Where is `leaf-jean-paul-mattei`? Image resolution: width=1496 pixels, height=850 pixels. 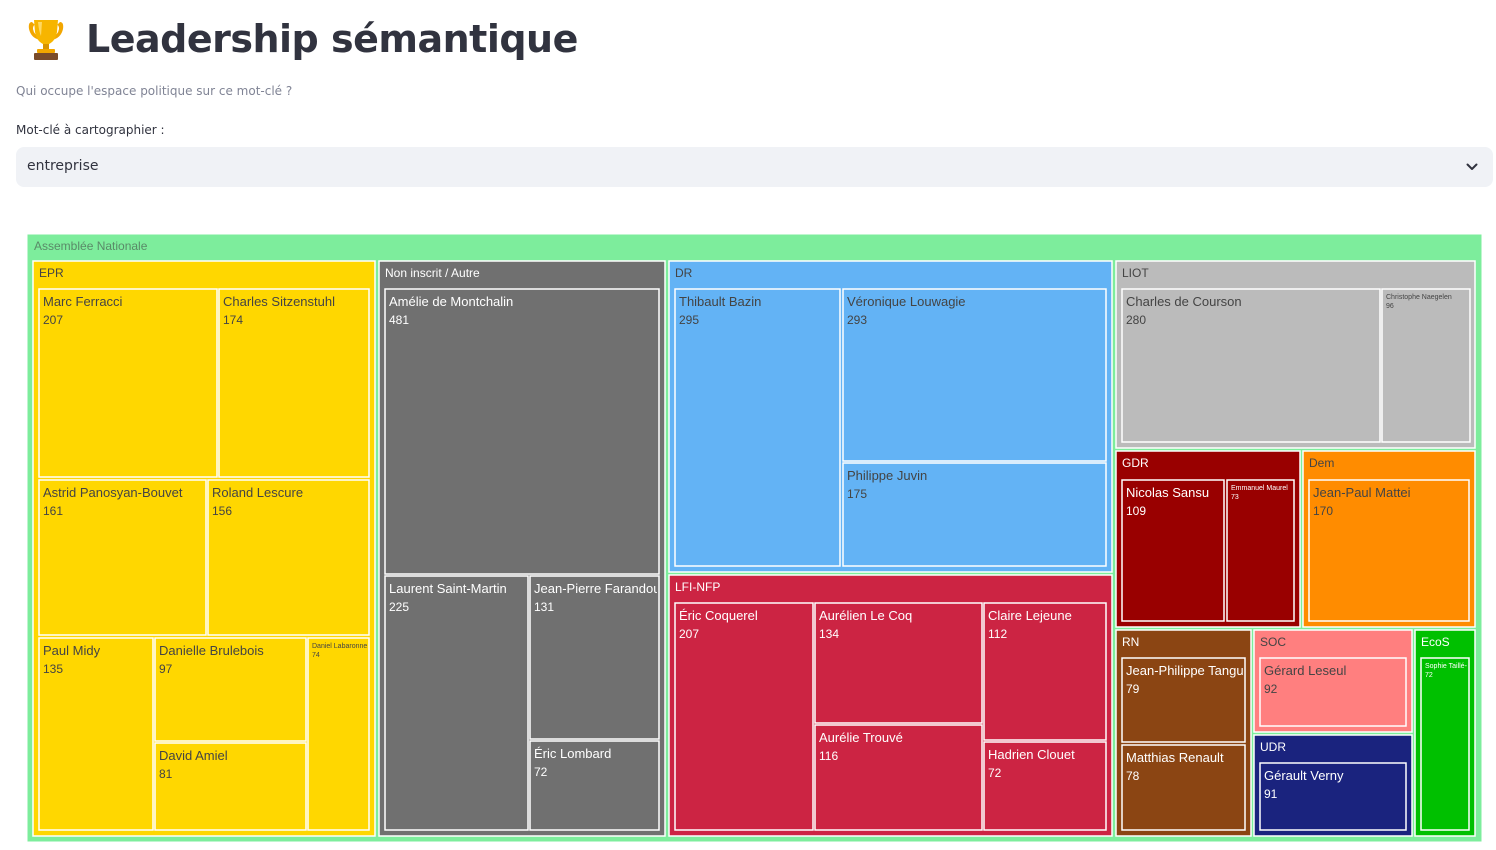
leaf-jean-paul-mattei is located at coordinates (1389, 550).